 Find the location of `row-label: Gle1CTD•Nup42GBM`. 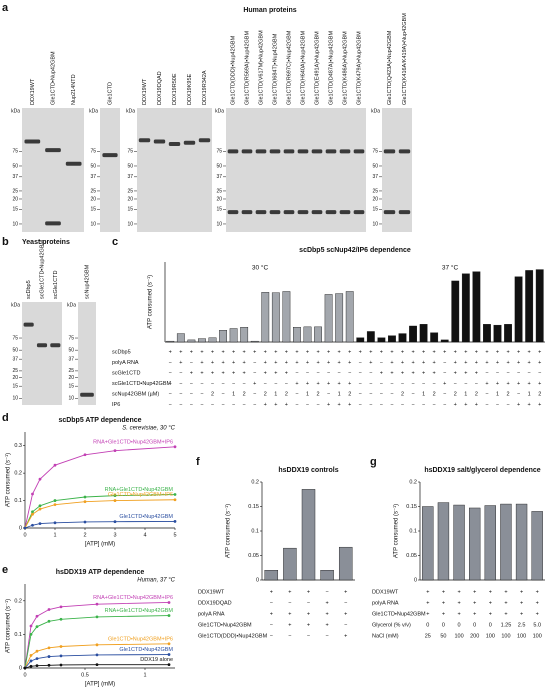

row-label: Gle1CTD•Nup42GBM is located at coordinates (225, 625).